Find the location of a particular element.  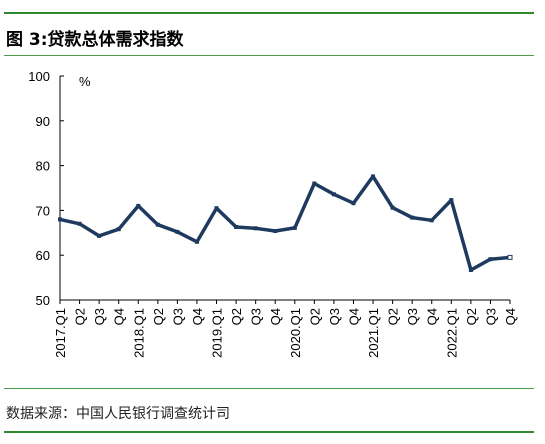

x-tick-label: 2022.Q1 is located at coordinates (451, 333).